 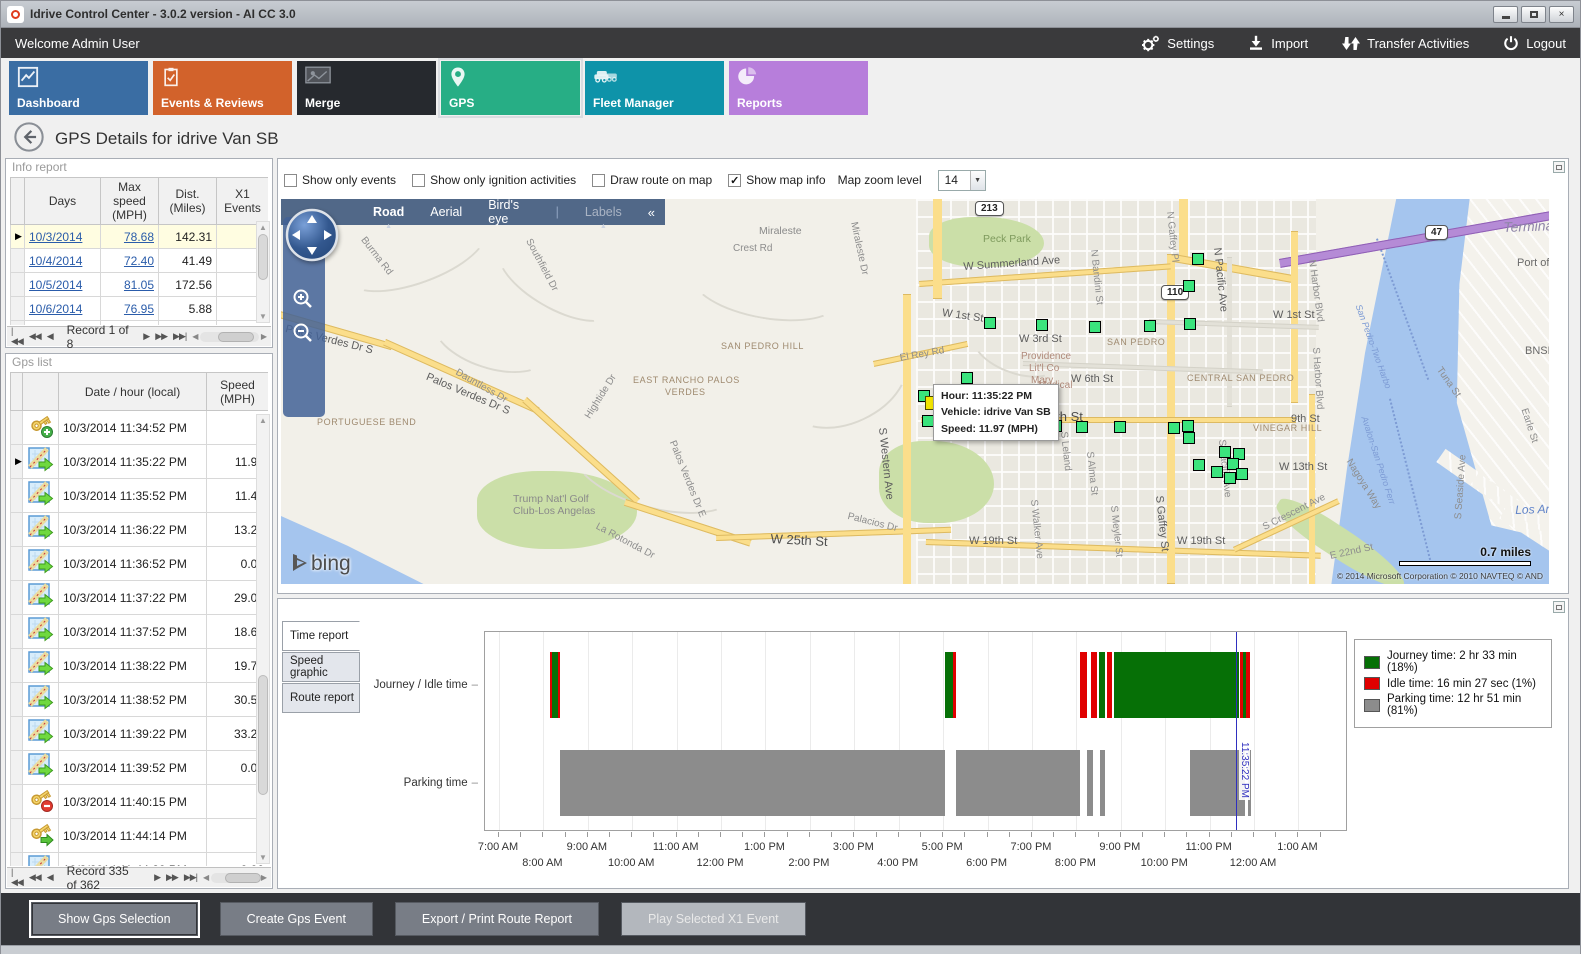 What do you see at coordinates (321, 636) in the screenshot?
I see `tab-time-report: Time report` at bounding box center [321, 636].